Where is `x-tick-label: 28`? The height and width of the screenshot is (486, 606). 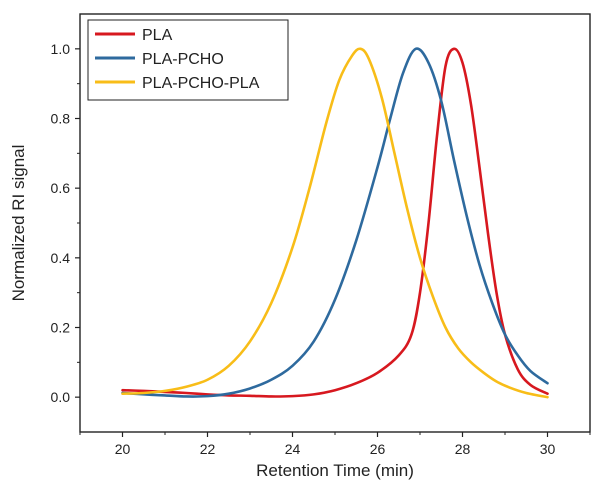
x-tick-label: 28 is located at coordinates (463, 449).